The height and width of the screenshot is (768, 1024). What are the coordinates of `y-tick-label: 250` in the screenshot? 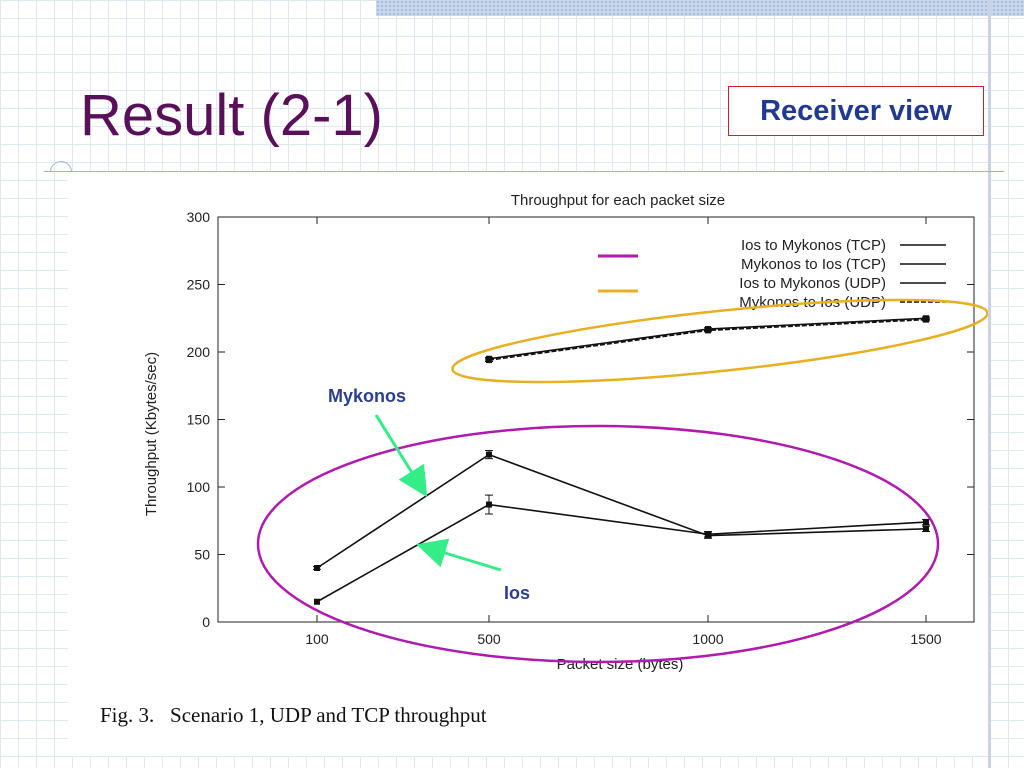 It's located at (199, 285).